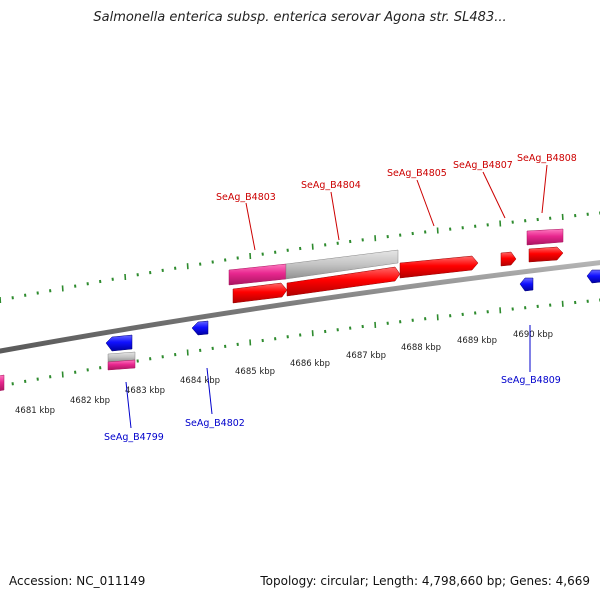 This screenshot has width=600, height=600. Describe the element at coordinates (531, 380) in the screenshot. I see `gene-label: SeAg_B4809` at that location.